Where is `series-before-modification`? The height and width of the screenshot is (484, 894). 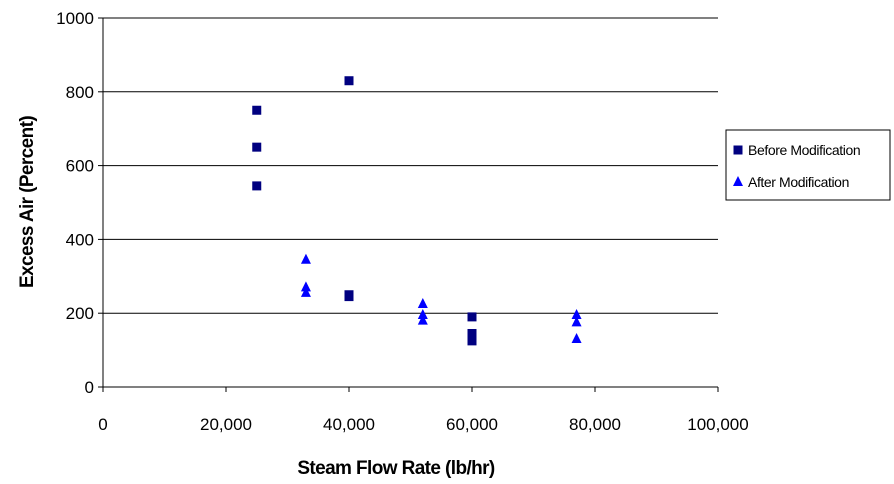
series-before-modification is located at coordinates (364, 211).